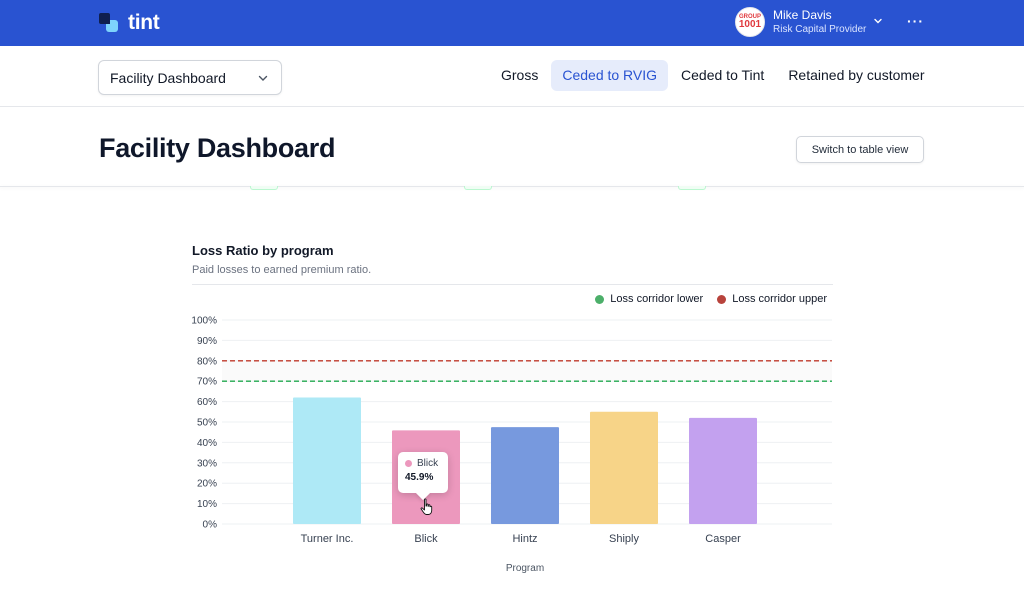 The height and width of the screenshot is (601, 1024). I want to click on more-options-icon: ···, so click(915, 21).